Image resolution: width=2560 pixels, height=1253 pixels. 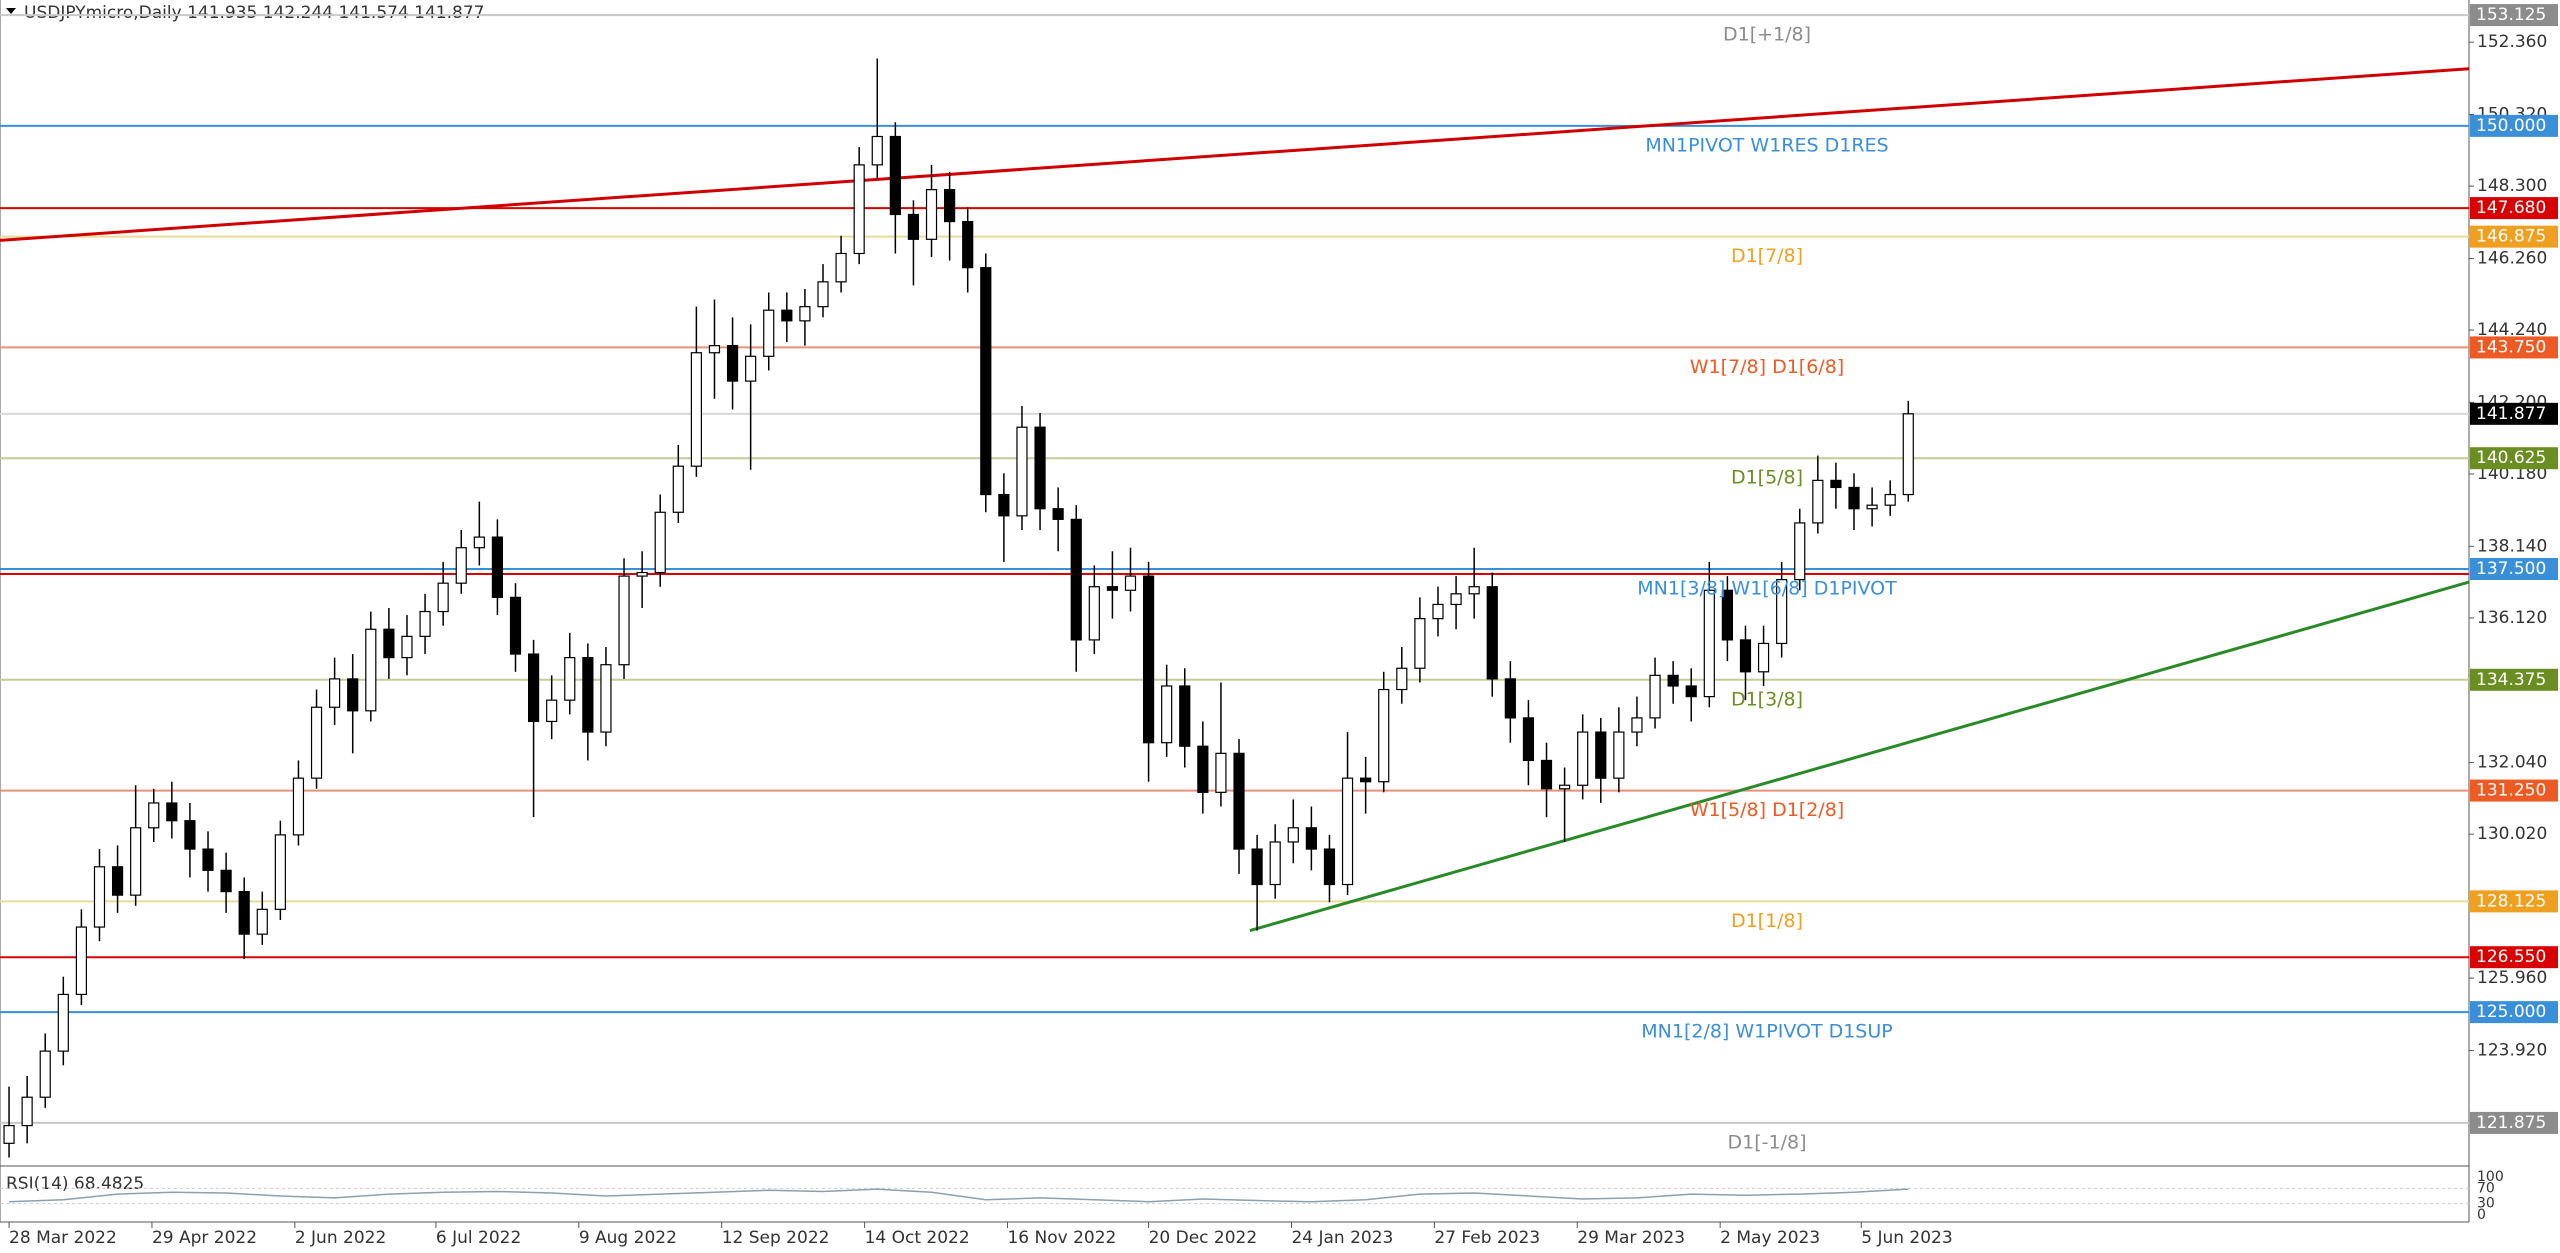 I want to click on level-label: 143.750, so click(x=2511, y=347).